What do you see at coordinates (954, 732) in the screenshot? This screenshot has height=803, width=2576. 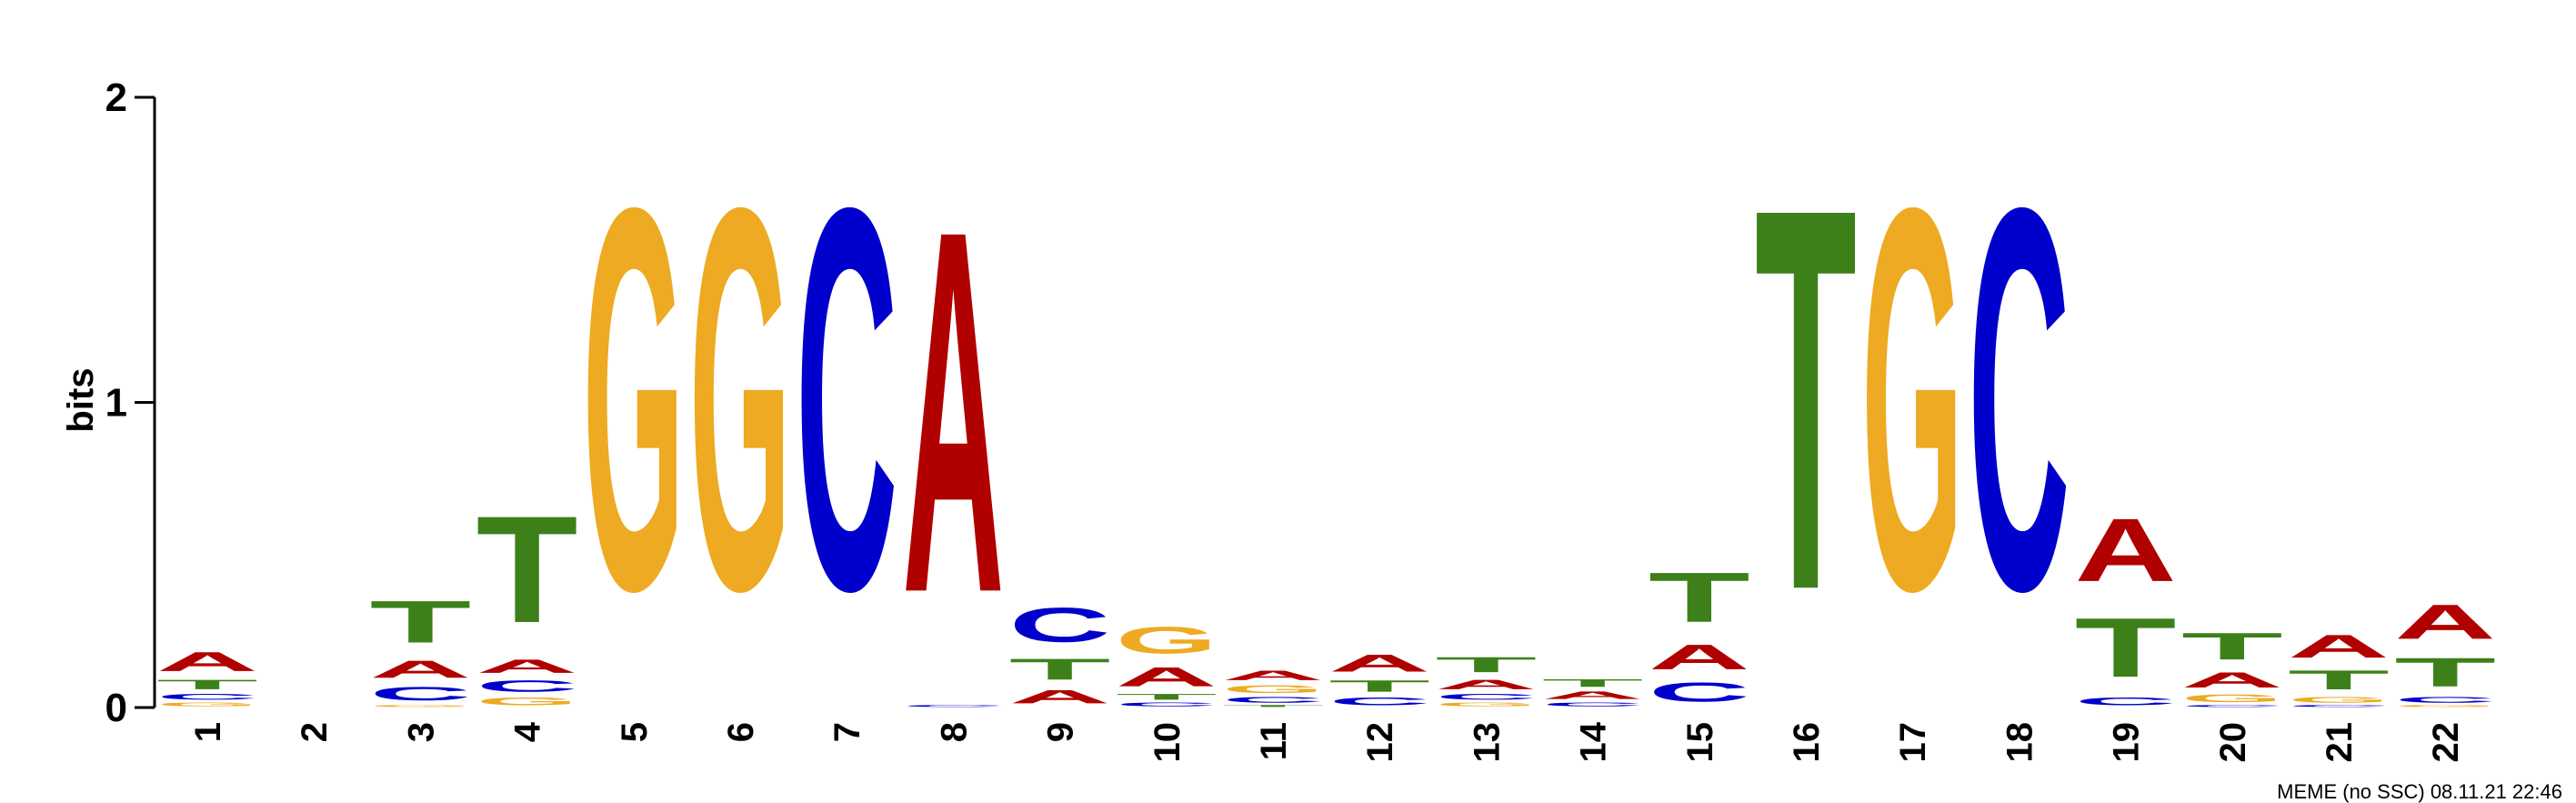 I see `x-tick-label: 8` at bounding box center [954, 732].